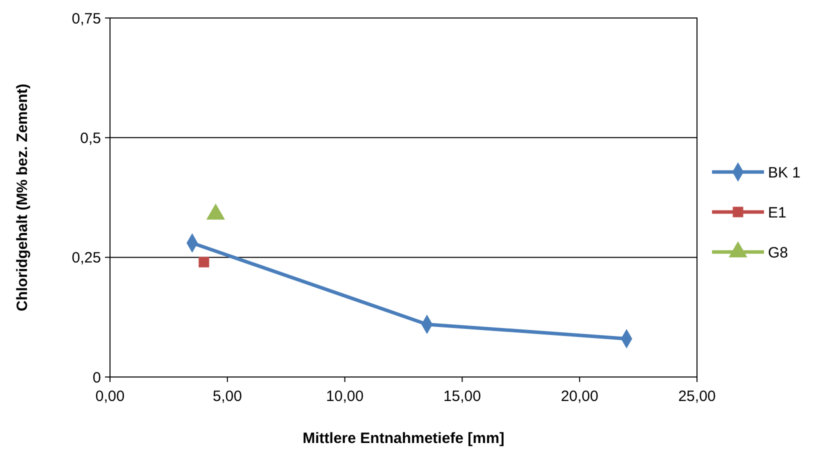 The width and height of the screenshot is (833, 454). Describe the element at coordinates (778, 253) in the screenshot. I see `legend-label: G8` at that location.